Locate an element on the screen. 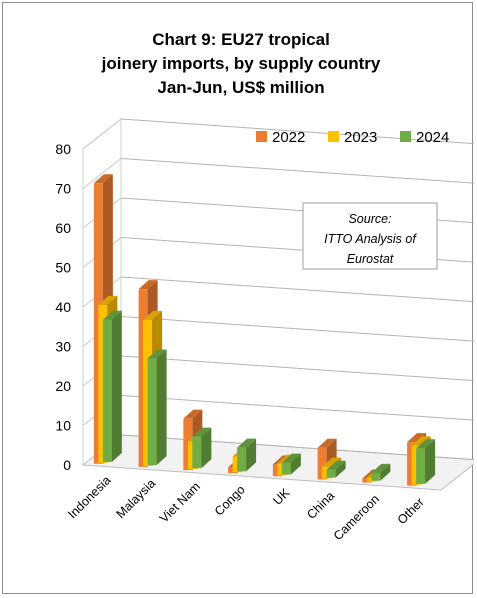  chart-title-line-2: joinery imports, by supply country is located at coordinates (241, 63).